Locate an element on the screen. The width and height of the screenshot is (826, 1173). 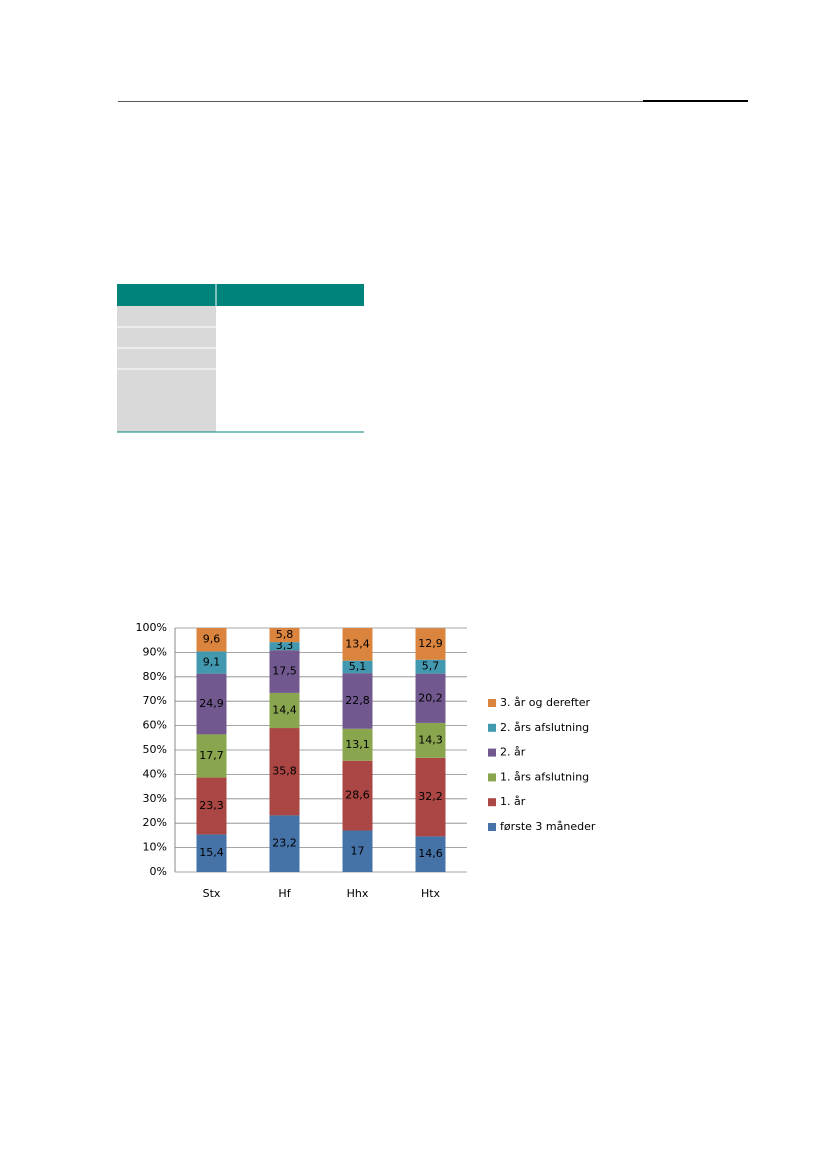
data-label: 17,5 is located at coordinates (284, 671).